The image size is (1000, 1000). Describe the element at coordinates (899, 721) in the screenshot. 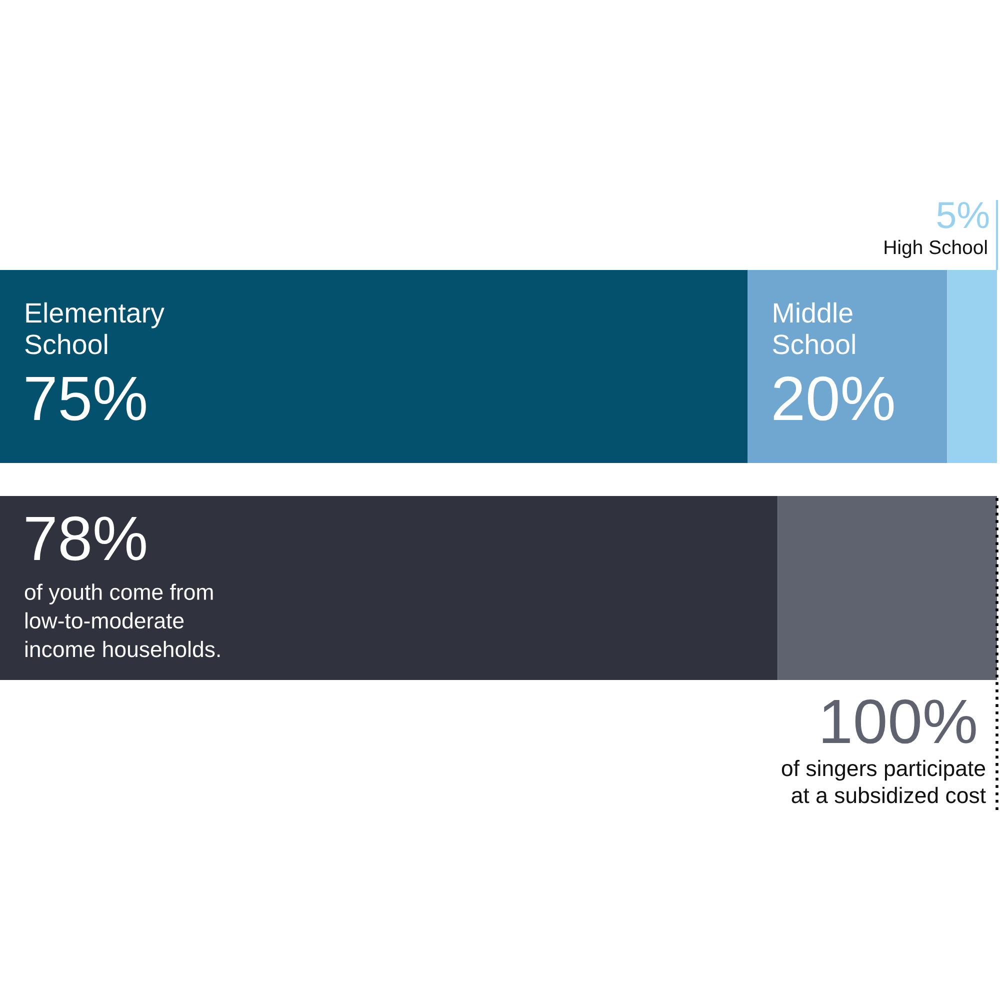

I see `ref-line-label: 100%` at that location.